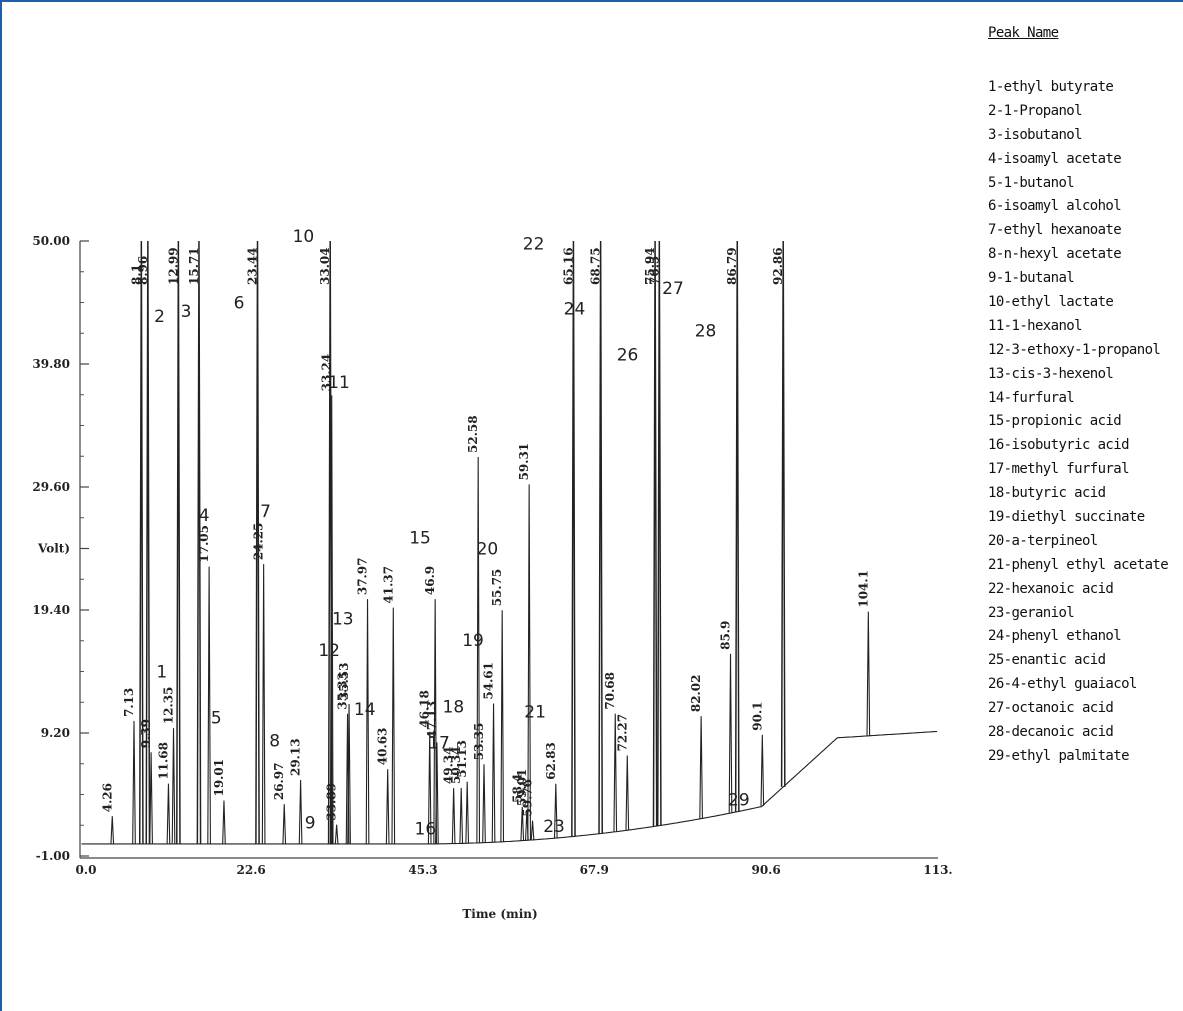 This screenshot has height=1011, width=1183. I want to click on retention-time-label: 46.9, so click(430, 580).